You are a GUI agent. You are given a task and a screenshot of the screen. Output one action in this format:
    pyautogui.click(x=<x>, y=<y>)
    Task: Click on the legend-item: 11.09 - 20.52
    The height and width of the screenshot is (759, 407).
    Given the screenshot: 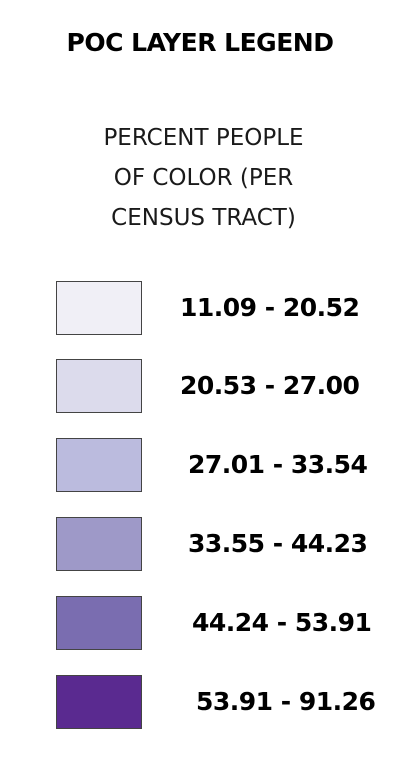 What is the action you would take?
    pyautogui.click(x=203, y=309)
    